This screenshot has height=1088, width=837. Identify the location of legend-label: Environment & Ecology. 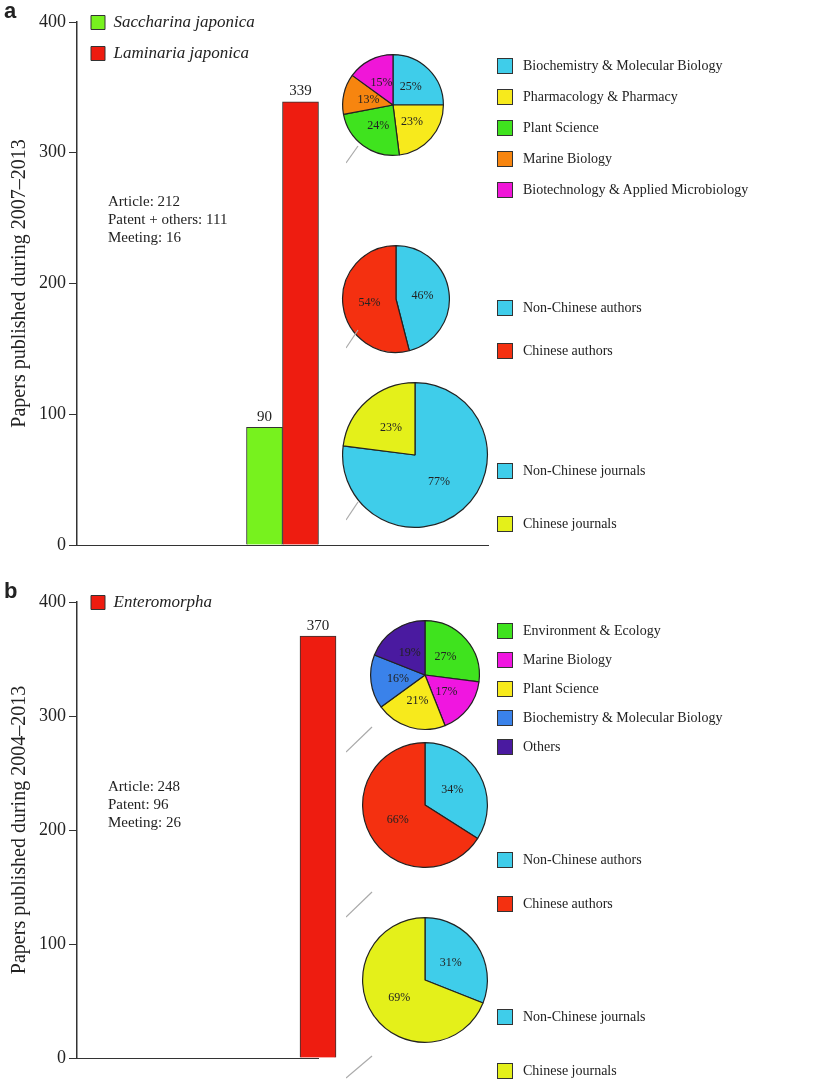
(592, 630).